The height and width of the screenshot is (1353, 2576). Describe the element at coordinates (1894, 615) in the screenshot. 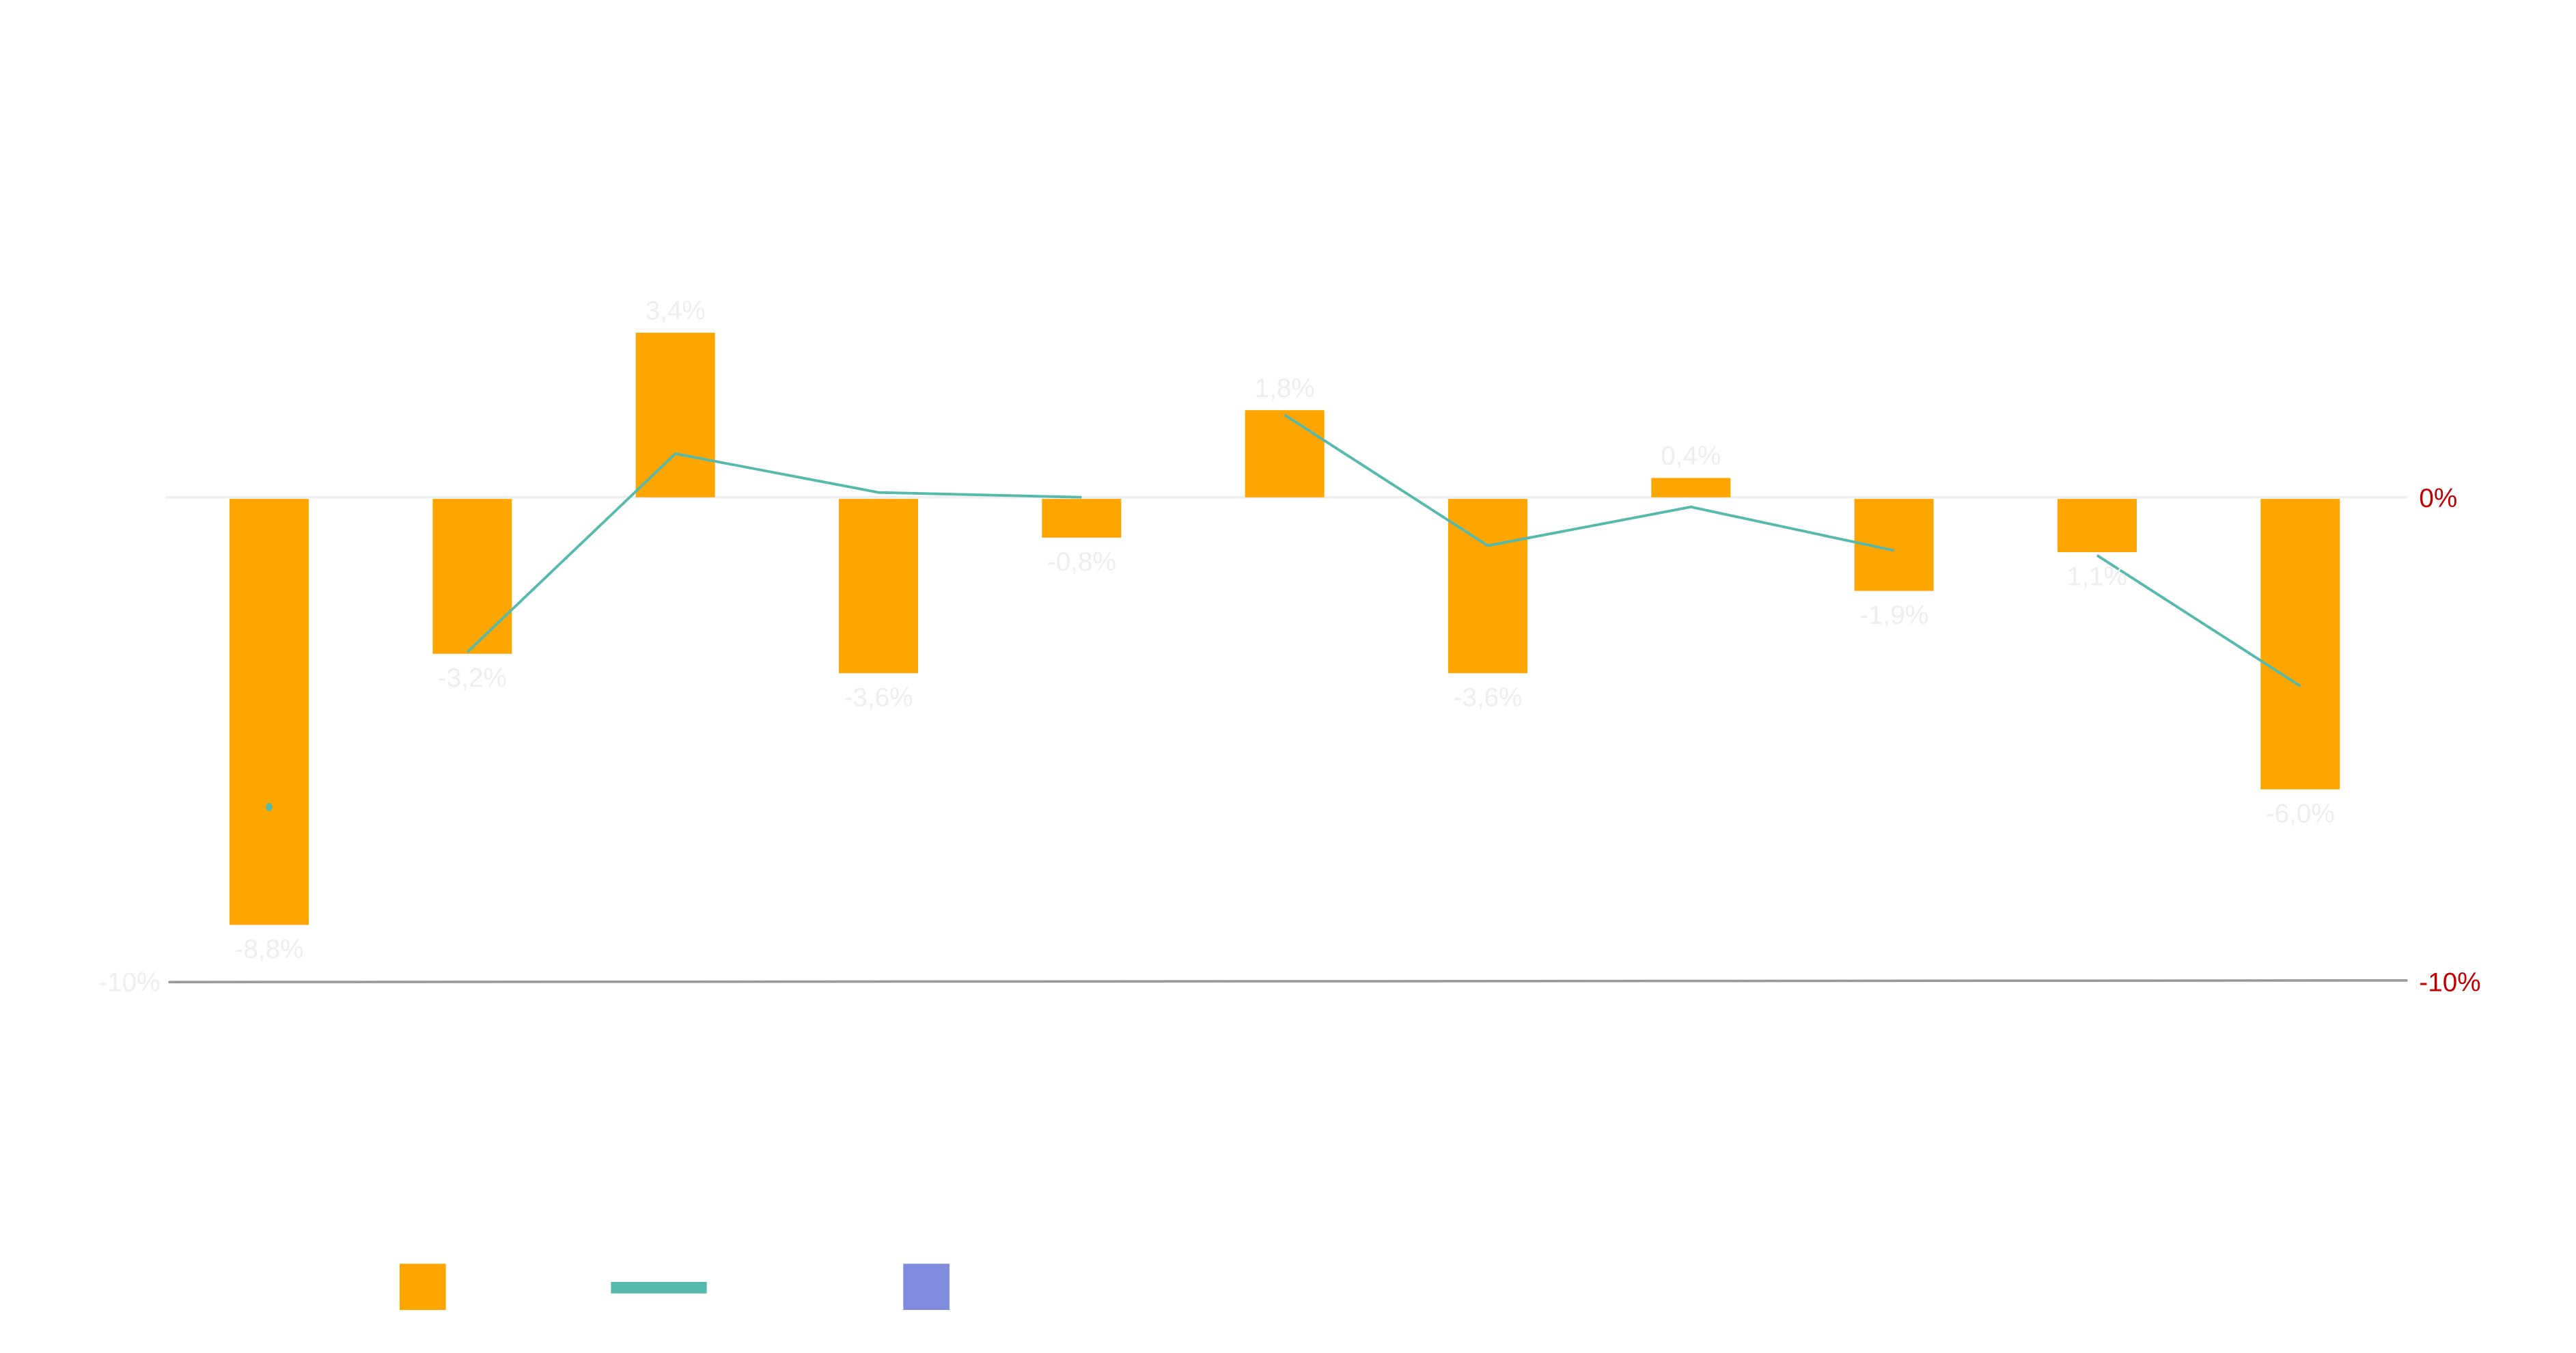

I see `bar-data-label: -1,9%` at that location.